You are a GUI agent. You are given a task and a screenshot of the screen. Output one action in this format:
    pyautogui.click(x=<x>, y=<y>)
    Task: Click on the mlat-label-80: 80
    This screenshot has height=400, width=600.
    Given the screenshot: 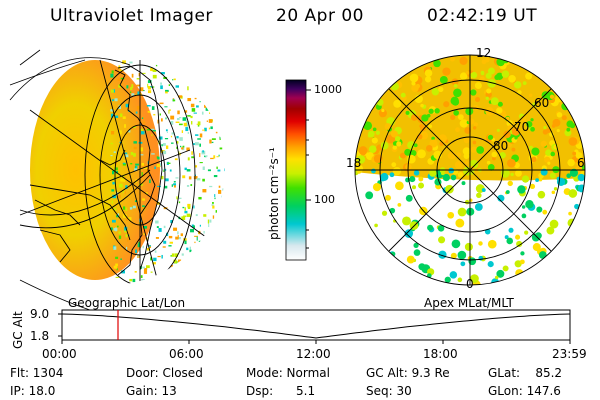 What is the action you would take?
    pyautogui.click(x=501, y=146)
    